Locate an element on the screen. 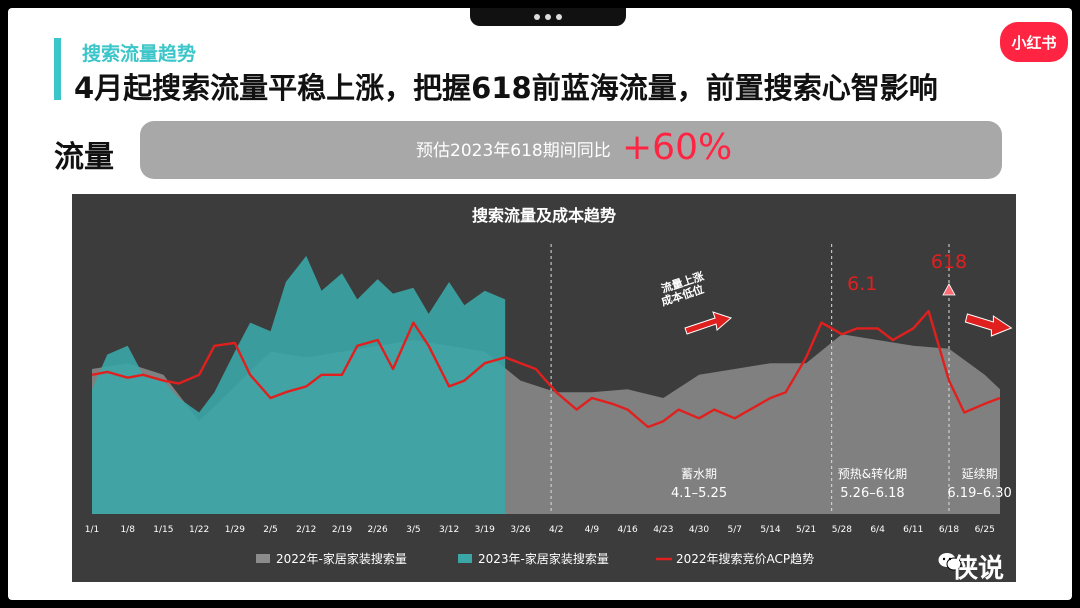  forecast-banner is located at coordinates (571, 150).